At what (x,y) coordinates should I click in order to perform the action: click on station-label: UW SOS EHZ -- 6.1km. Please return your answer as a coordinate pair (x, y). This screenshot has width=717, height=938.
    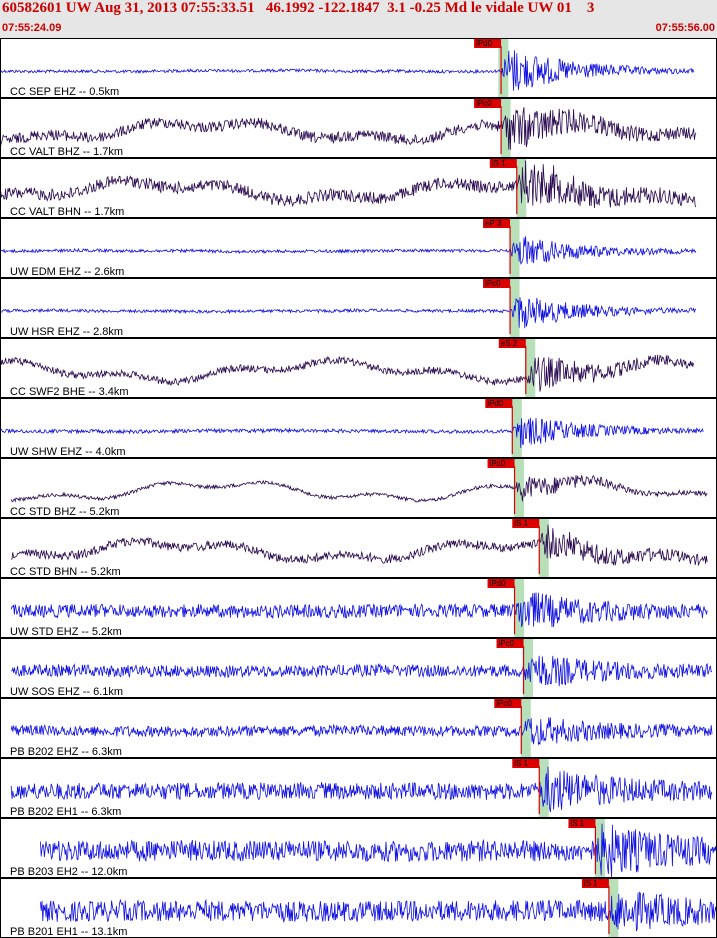
    Looking at the image, I should click on (66, 692).